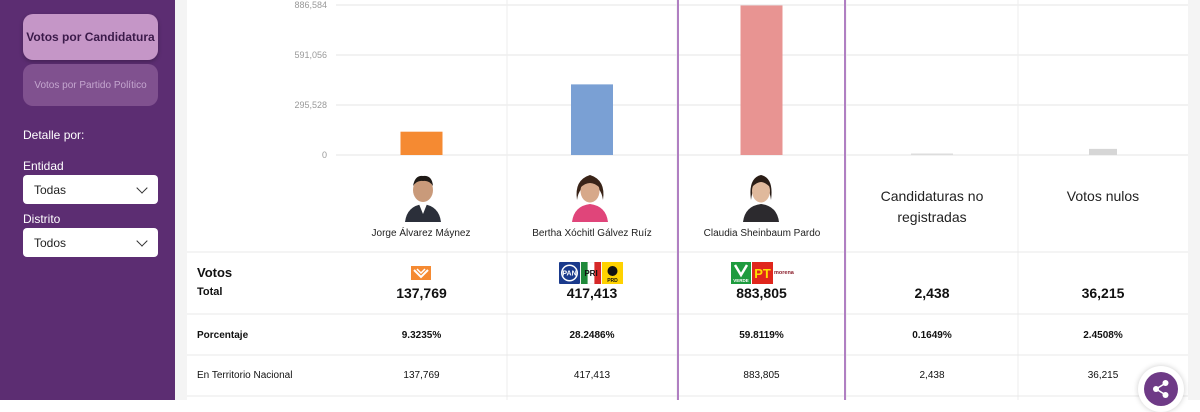 Image resolution: width=1200 pixels, height=412 pixels. Describe the element at coordinates (590, 196) in the screenshot. I see `candidate-photo-bertha` at that location.